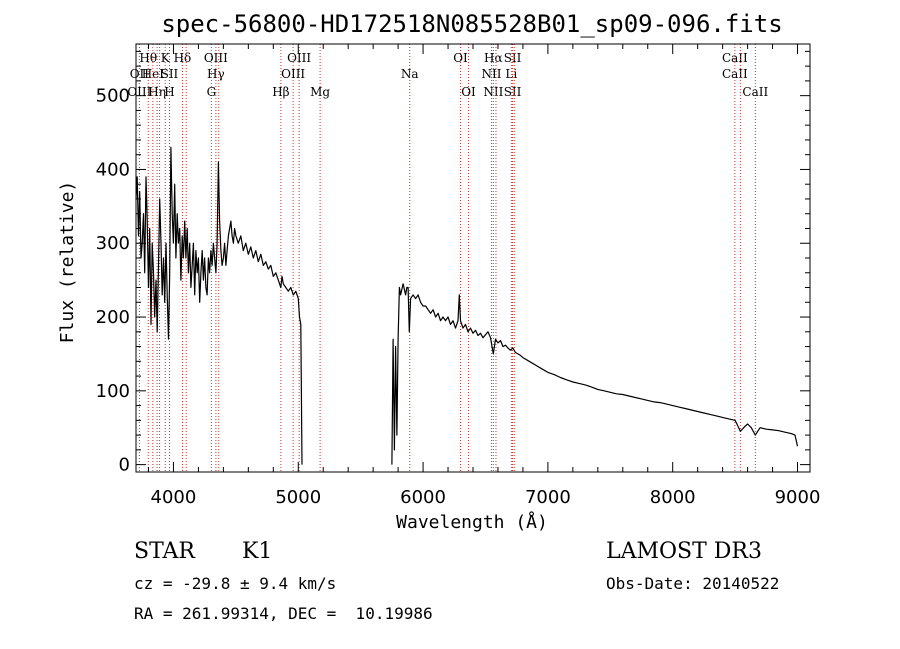 Image resolution: width=900 pixels, height=649 pixels. Describe the element at coordinates (673, 497) in the screenshot. I see `x-tick-label: 8000` at that location.